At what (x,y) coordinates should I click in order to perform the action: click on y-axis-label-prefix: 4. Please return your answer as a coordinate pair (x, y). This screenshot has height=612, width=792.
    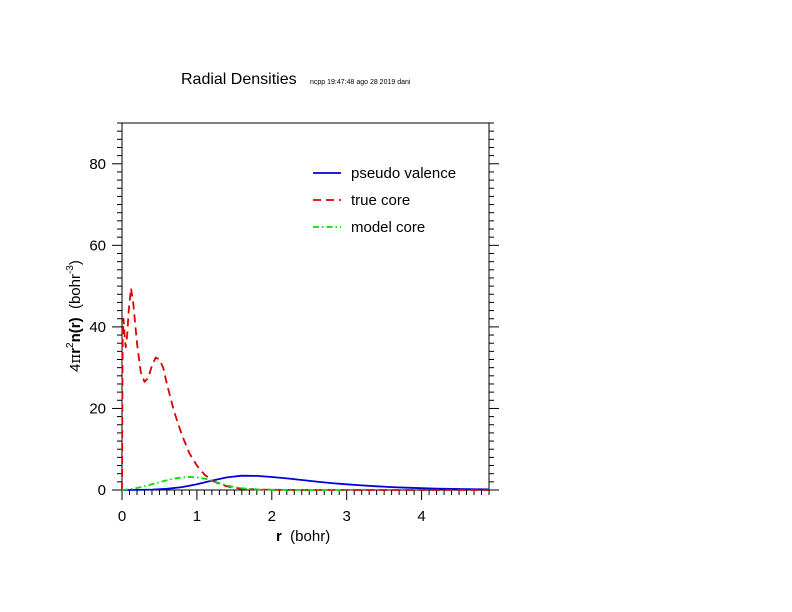
    Looking at the image, I should click on (75, 368).